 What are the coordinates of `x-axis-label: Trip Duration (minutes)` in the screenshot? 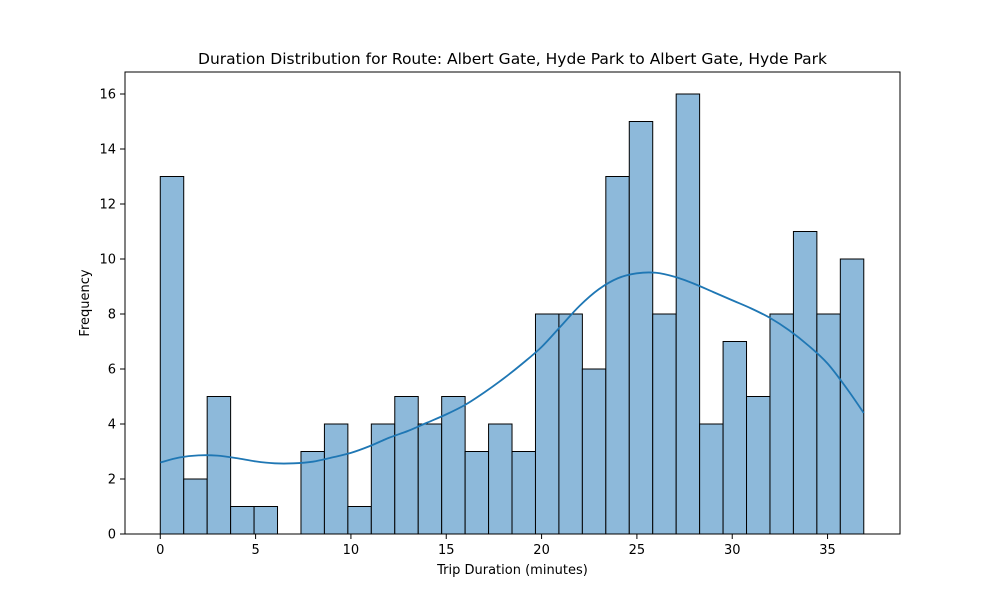 It's located at (512, 570).